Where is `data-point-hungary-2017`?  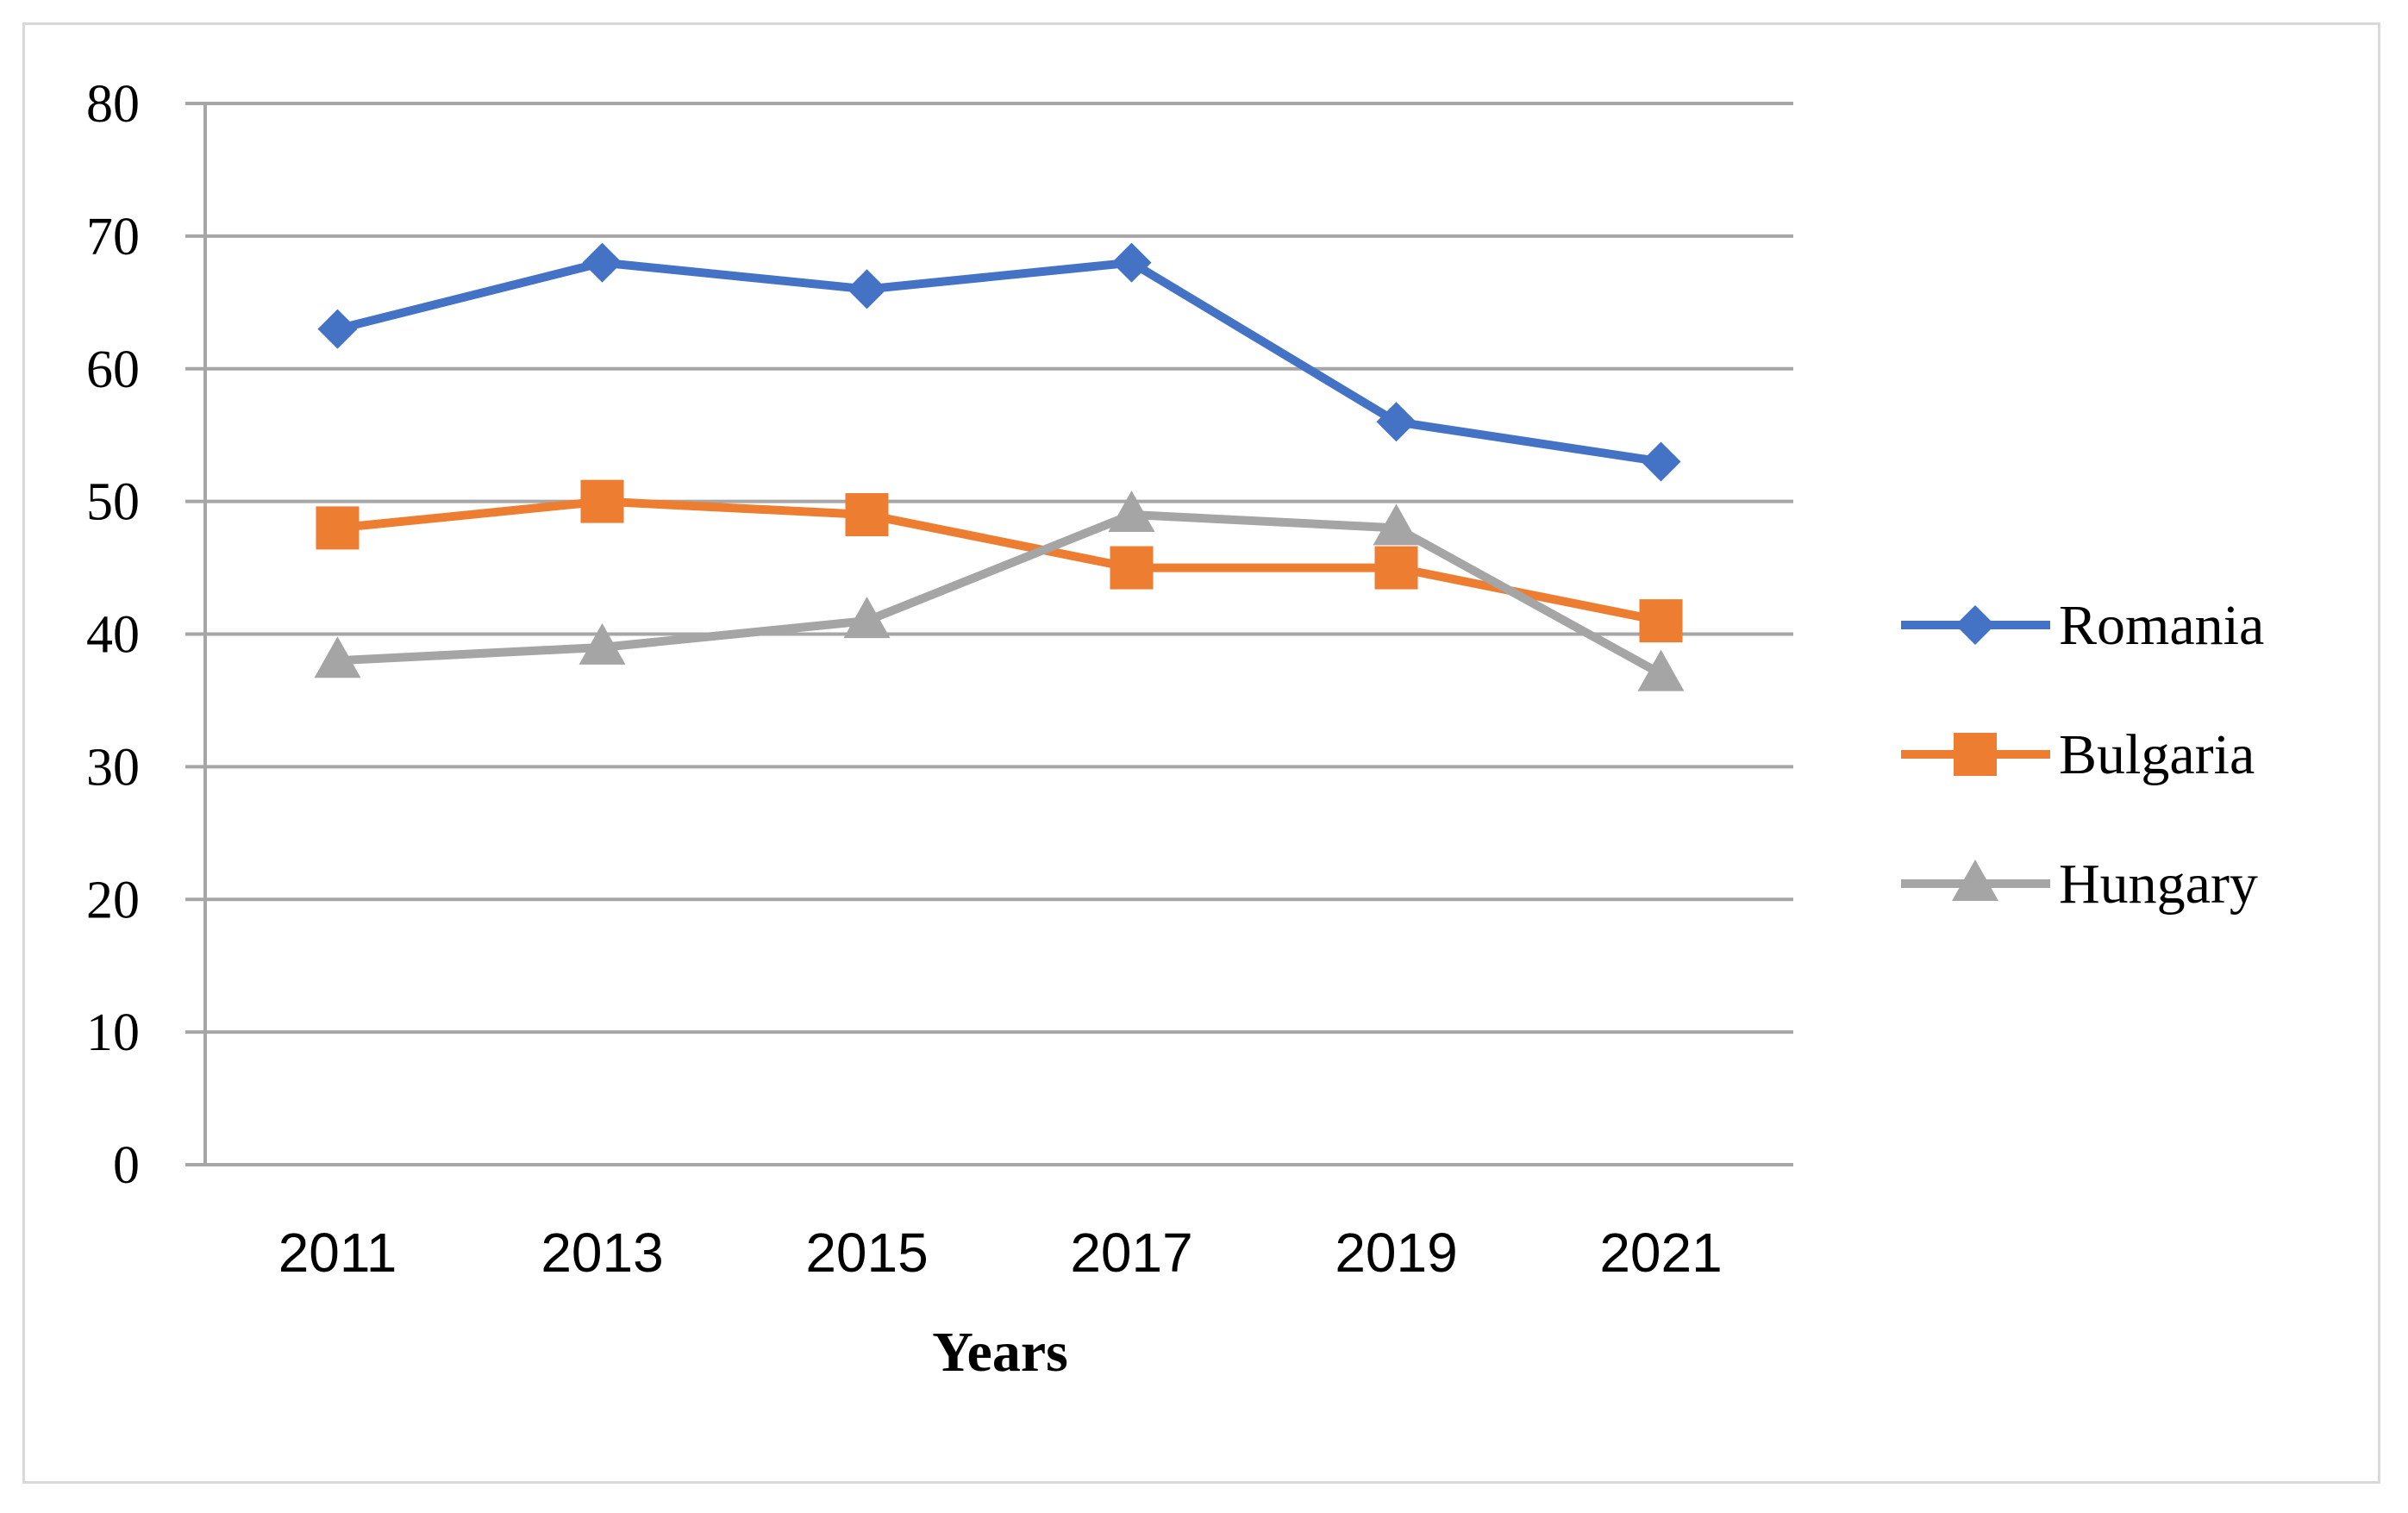 data-point-hungary-2017 is located at coordinates (1131, 512).